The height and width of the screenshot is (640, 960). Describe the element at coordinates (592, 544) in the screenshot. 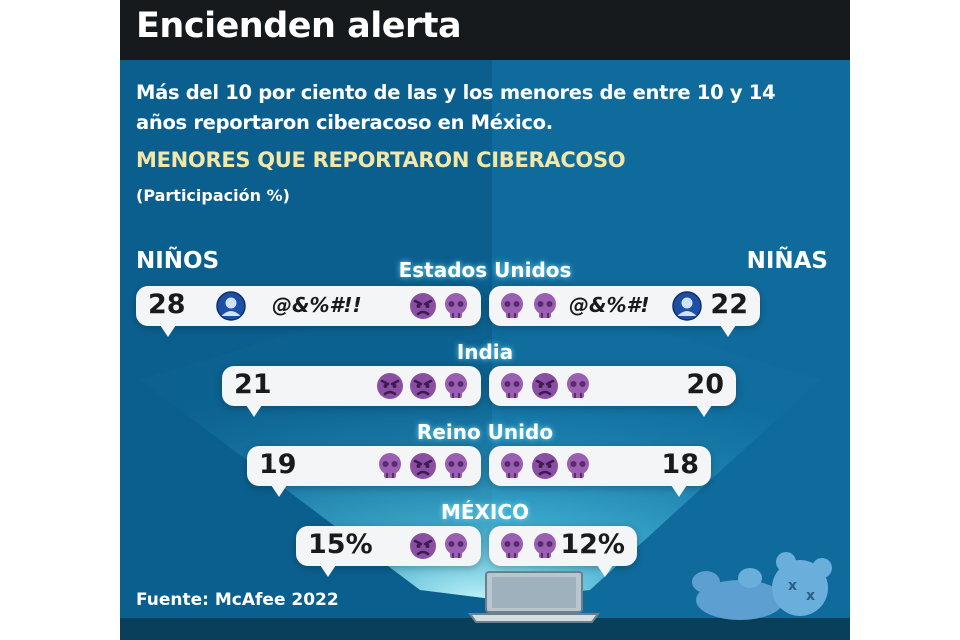

I see `value-label: 12%` at that location.